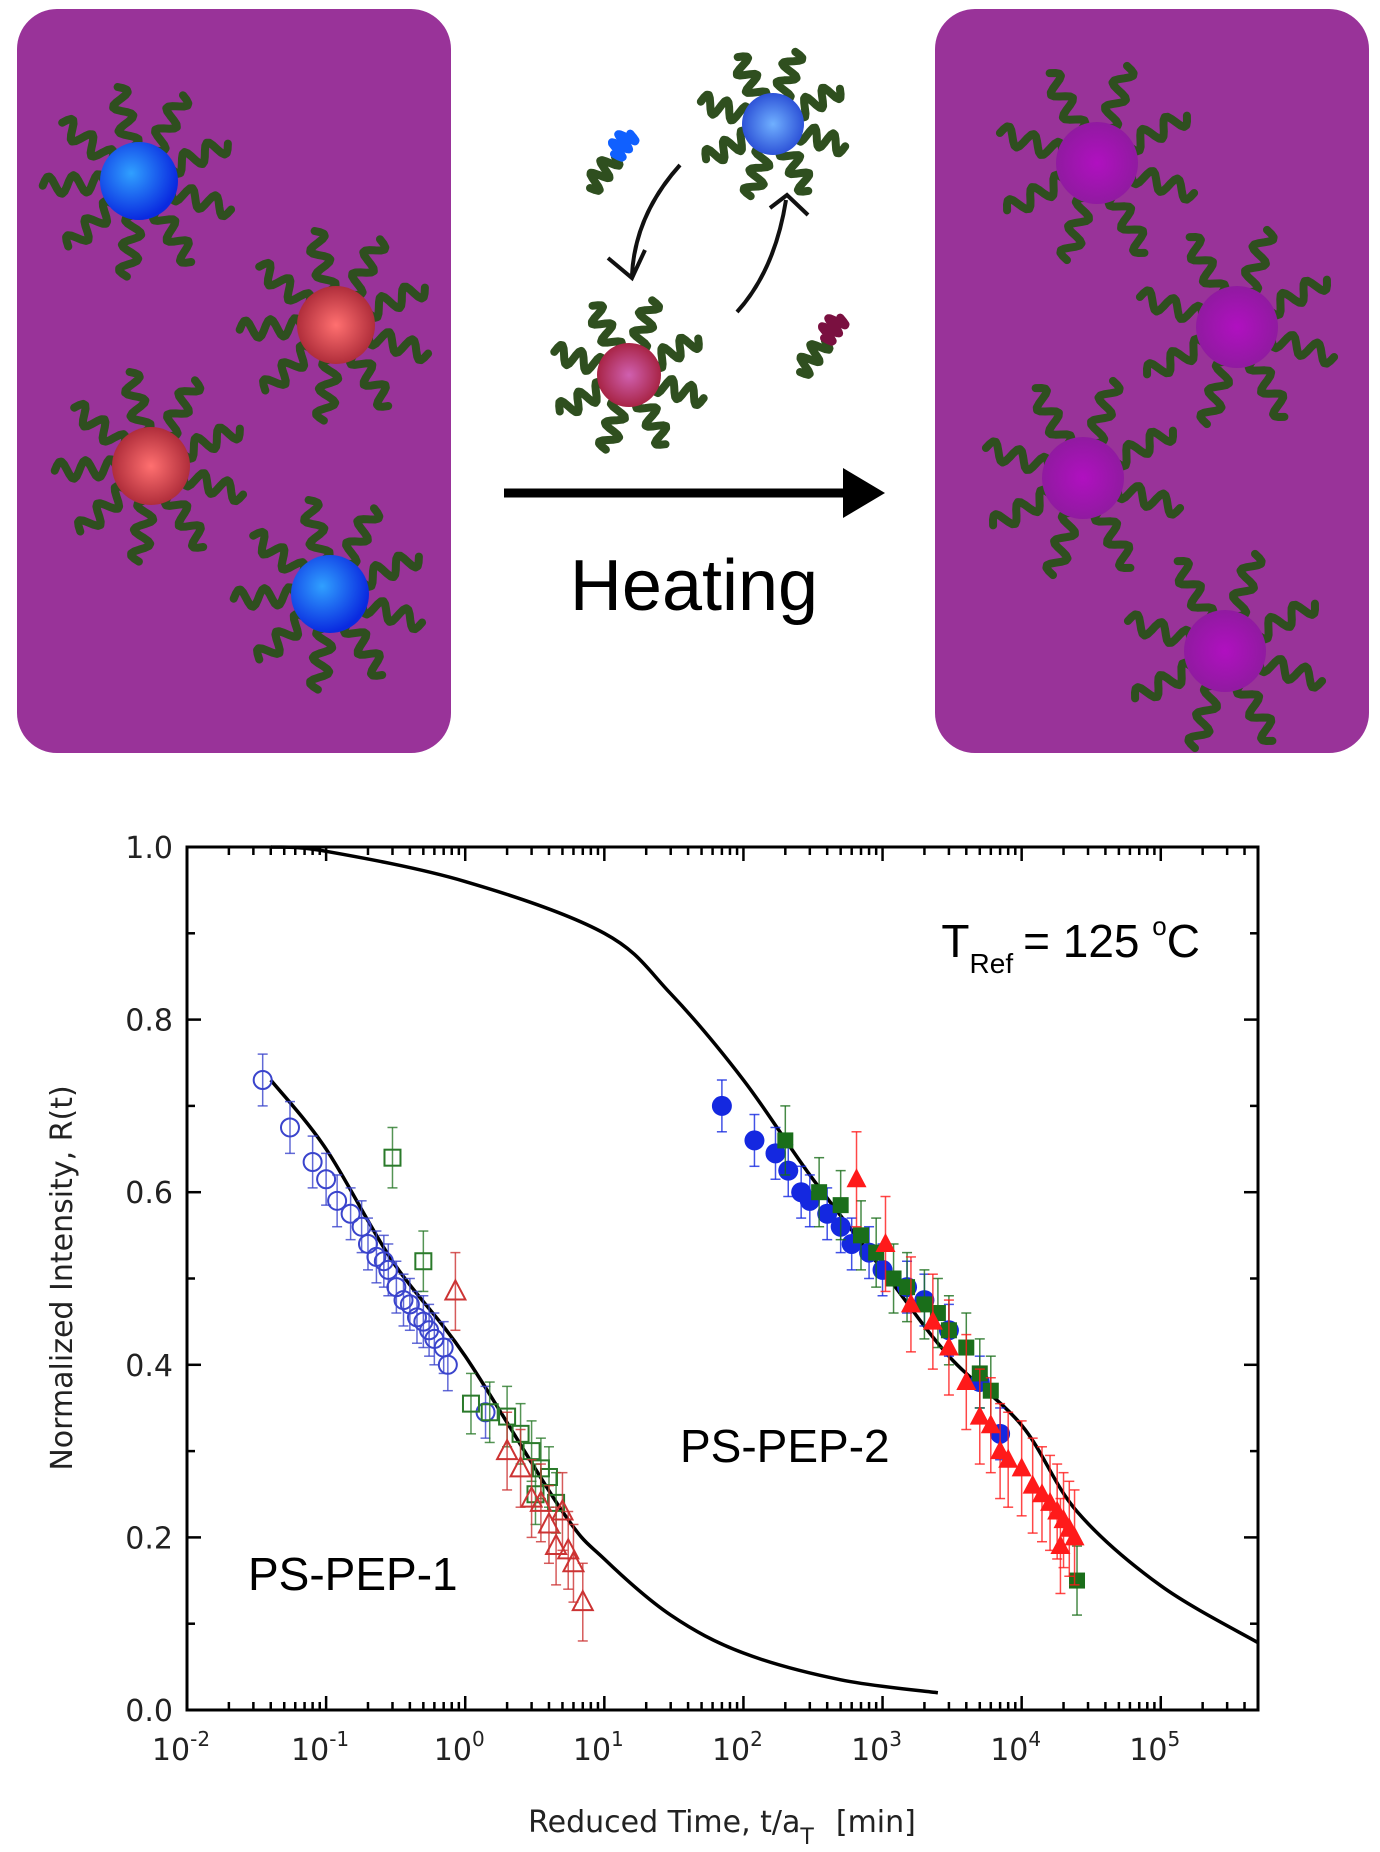  I want to click on before-panel, so click(234, 381).